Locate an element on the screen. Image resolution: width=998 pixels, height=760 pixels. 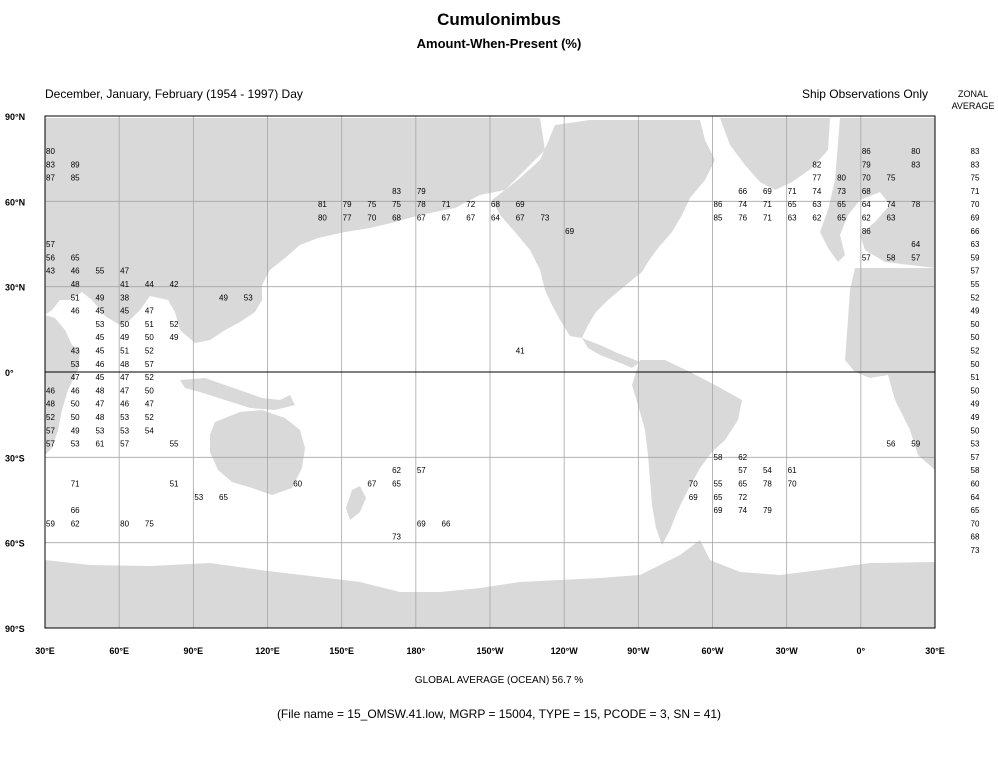
latitude-label: 30°S is located at coordinates (15, 458).